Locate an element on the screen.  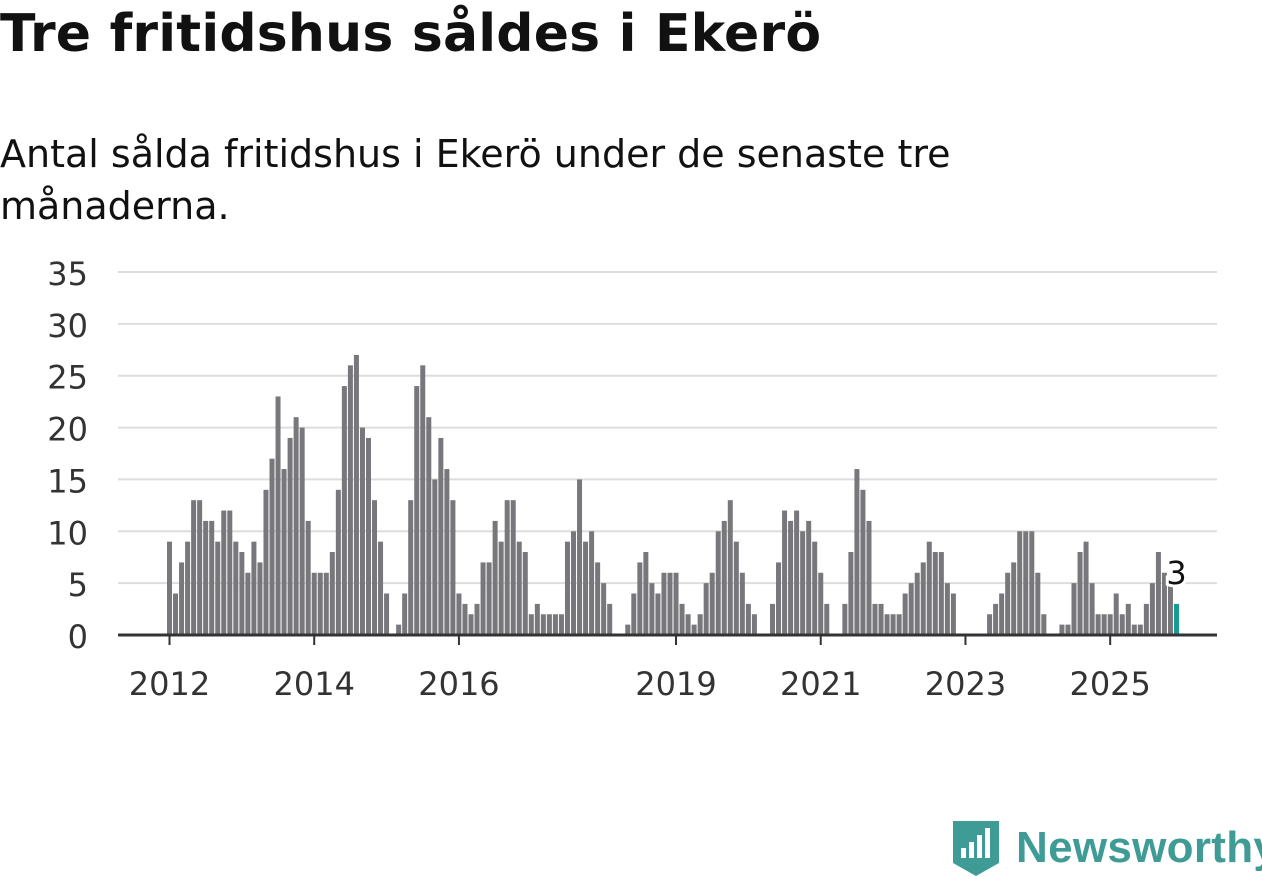
x-tick-label: 2012 is located at coordinates (169, 684).